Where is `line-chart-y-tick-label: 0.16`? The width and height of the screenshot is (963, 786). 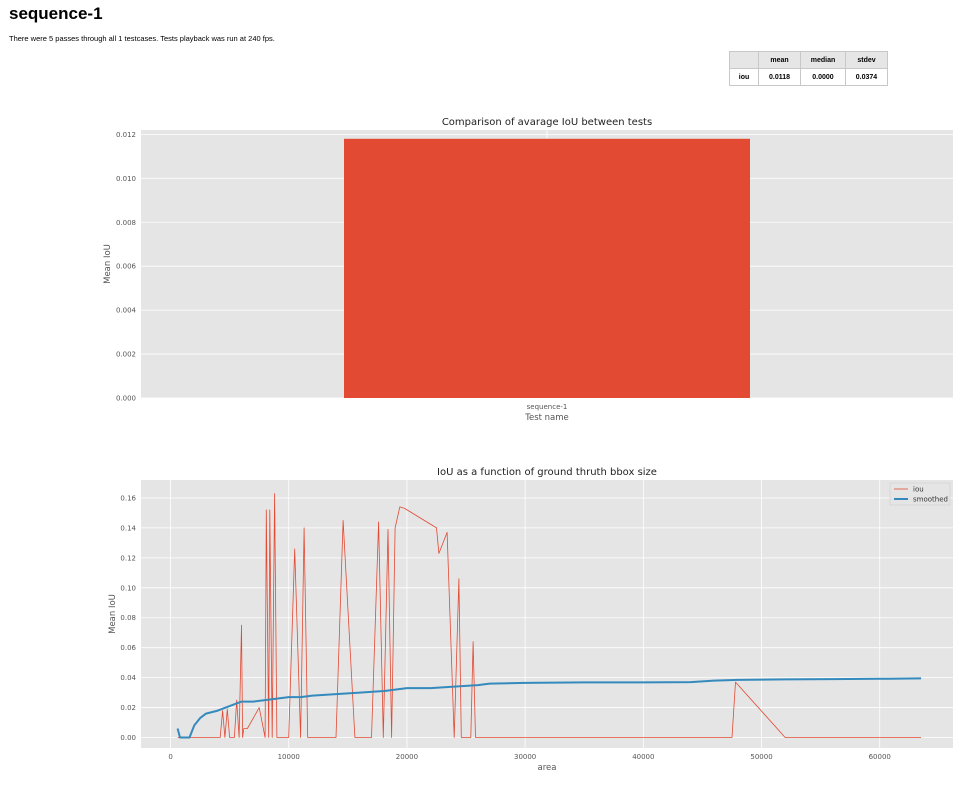 line-chart-y-tick-label: 0.16 is located at coordinates (128, 498).